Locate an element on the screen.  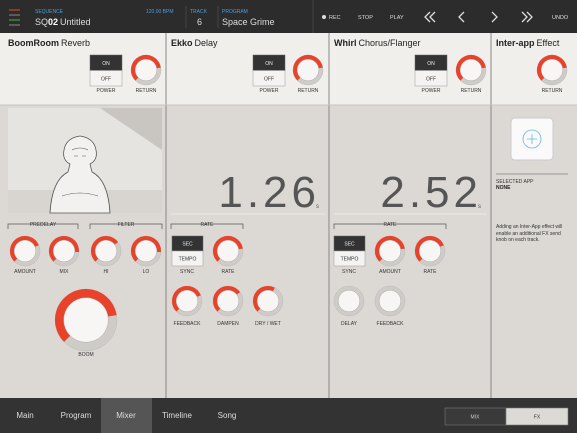
sequence-prefix: SQ is located at coordinates (41, 22).